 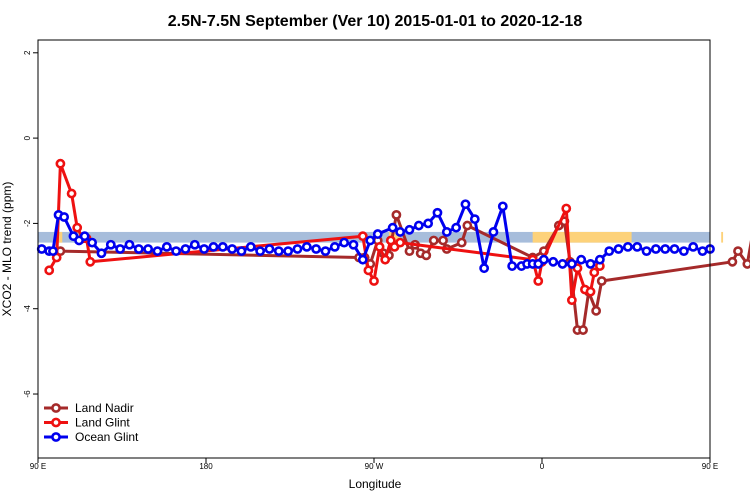 I want to click on y-tick-label: -2, so click(x=27, y=223).